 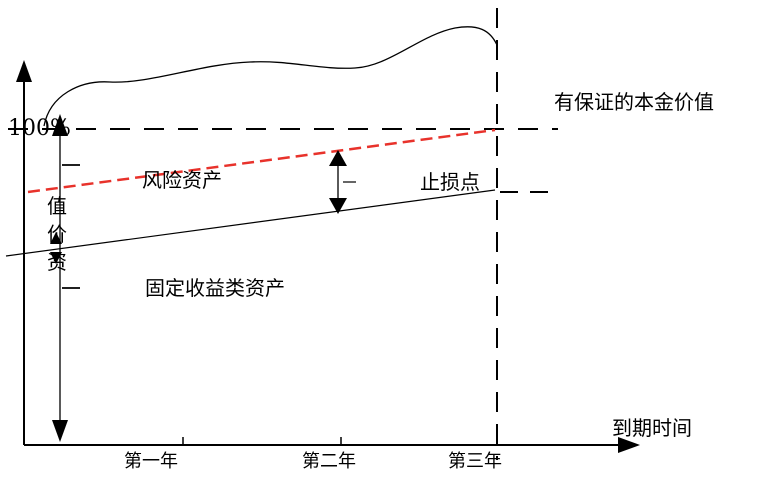 What do you see at coordinates (450, 182) in the screenshot?
I see `stop-loss-label: 止损点` at bounding box center [450, 182].